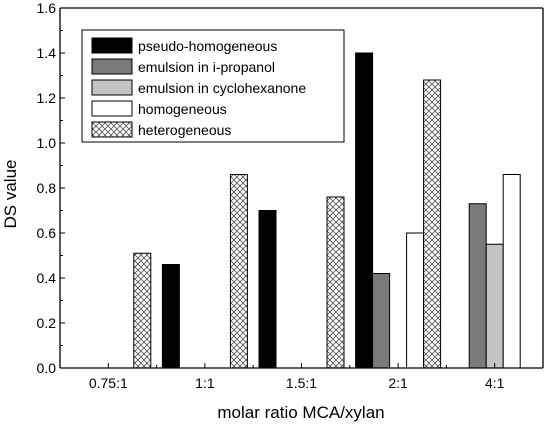 This screenshot has width=550, height=430. I want to click on y-tick-label: 0.0, so click(47, 368).